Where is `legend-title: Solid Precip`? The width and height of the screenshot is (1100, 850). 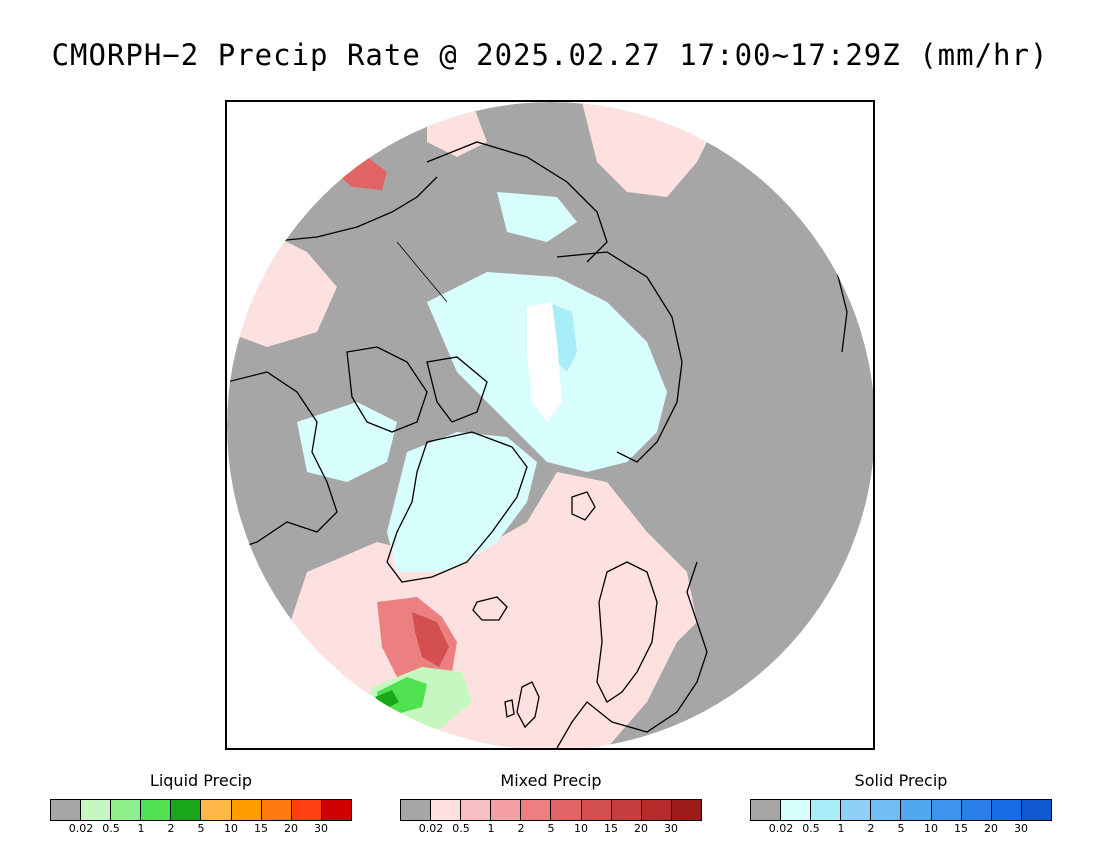
legend-title: Solid Precip is located at coordinates (901, 780).